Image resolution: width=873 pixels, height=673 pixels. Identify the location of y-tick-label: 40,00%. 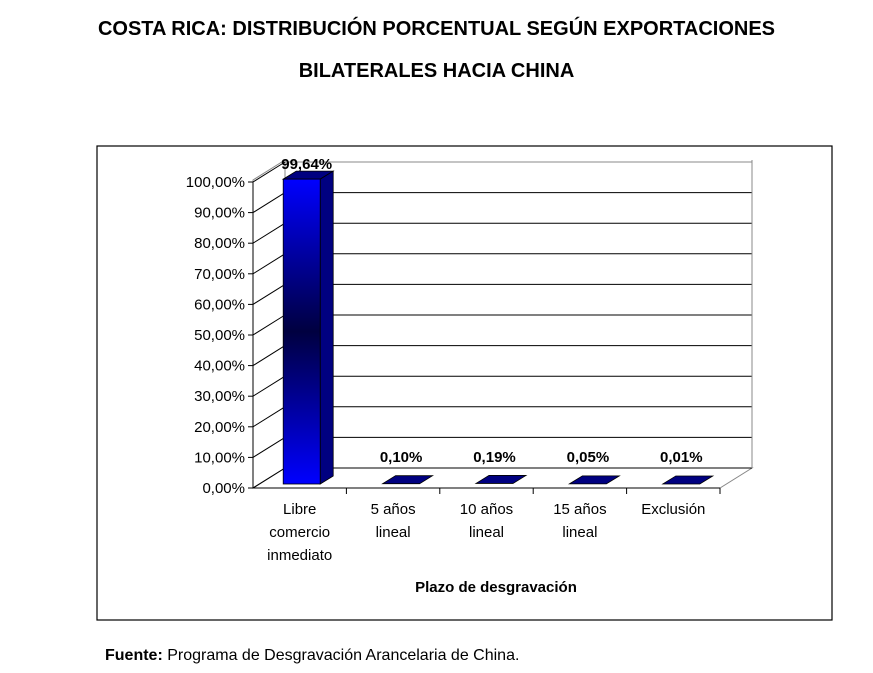
(219, 366).